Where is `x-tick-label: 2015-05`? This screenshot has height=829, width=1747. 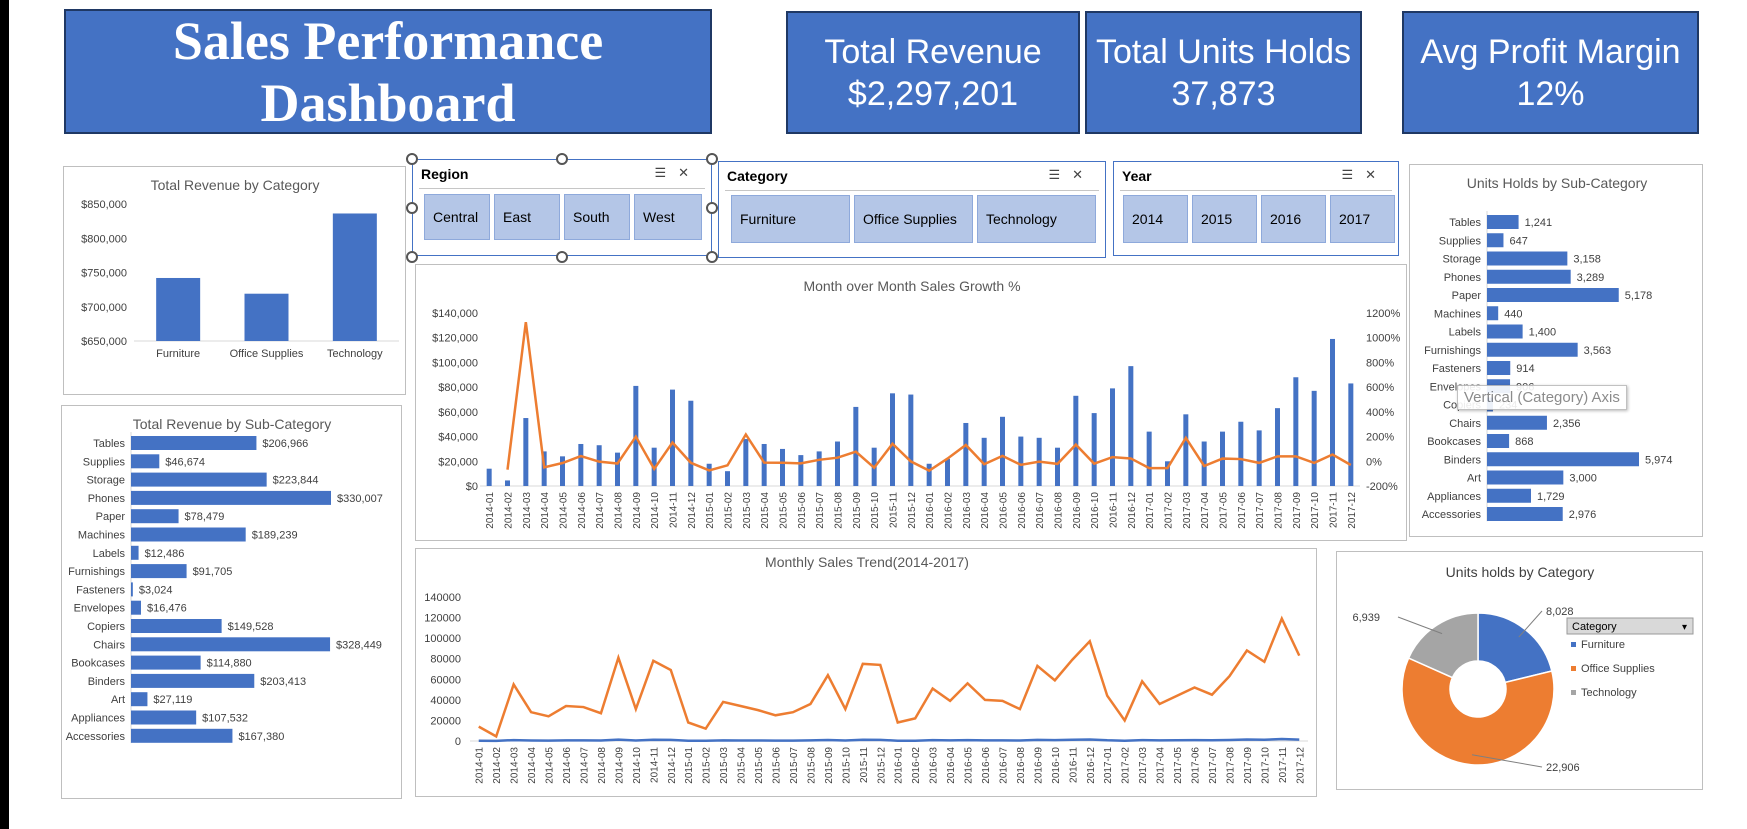 x-tick-label: 2015-05 is located at coordinates (759, 765).